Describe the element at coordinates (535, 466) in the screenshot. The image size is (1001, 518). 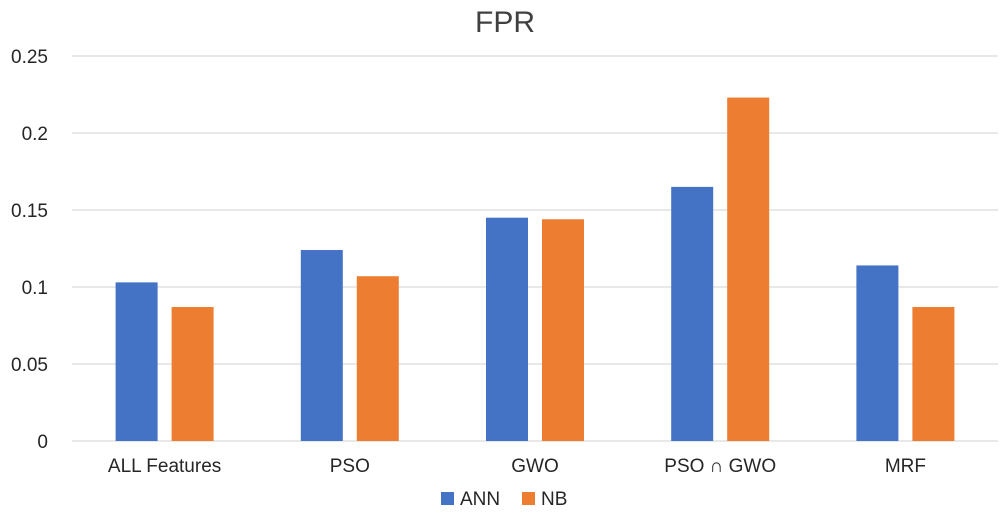
I see `x-category-label: GWO` at that location.